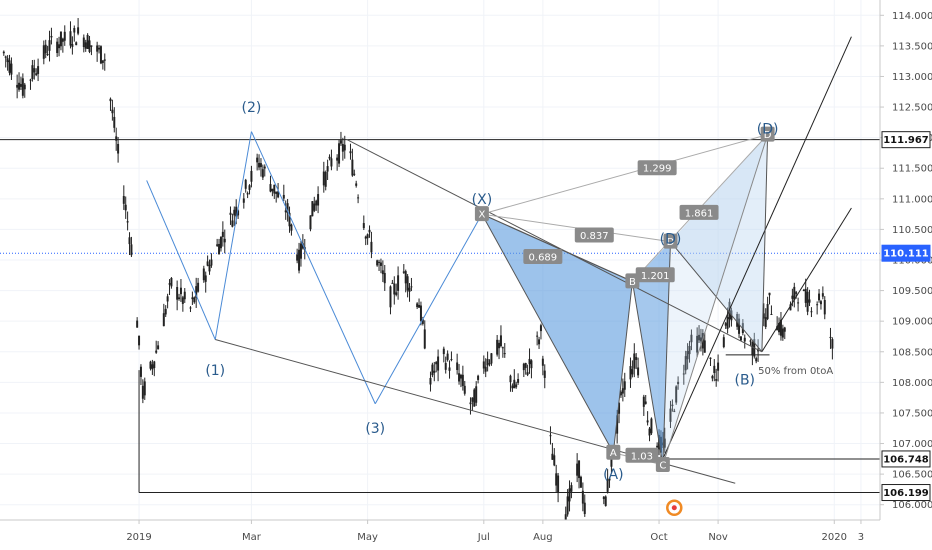 Image resolution: width=932 pixels, height=550 pixels. Describe the element at coordinates (674, 508) in the screenshot. I see `tradingview-logo` at that location.